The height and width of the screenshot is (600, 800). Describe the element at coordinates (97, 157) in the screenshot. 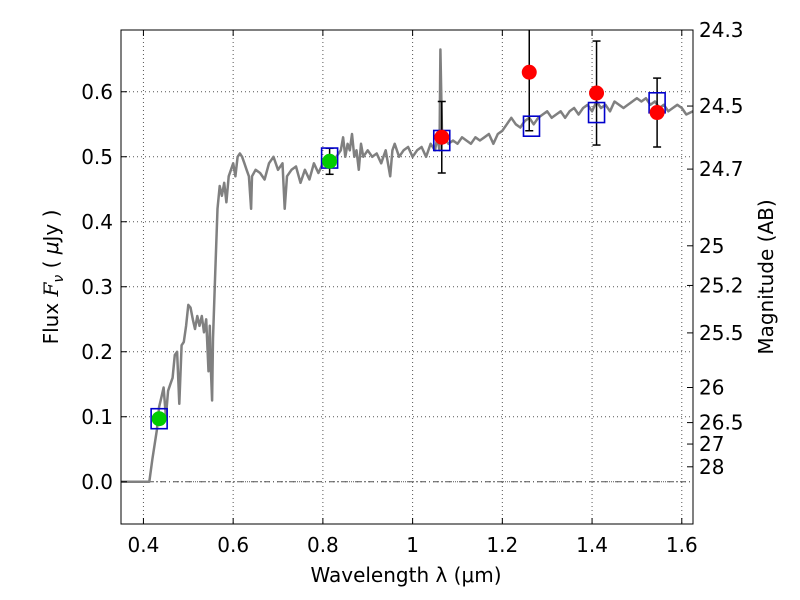

I see `y-tick-label: 0.5` at that location.